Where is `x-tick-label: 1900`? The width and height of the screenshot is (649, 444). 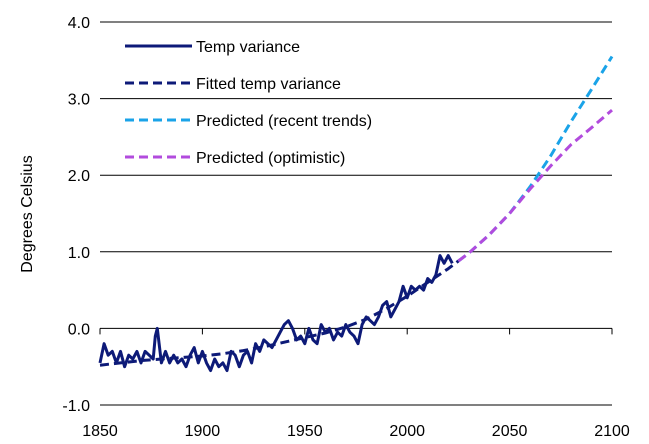 x-tick-label: 1900 is located at coordinates (203, 431).